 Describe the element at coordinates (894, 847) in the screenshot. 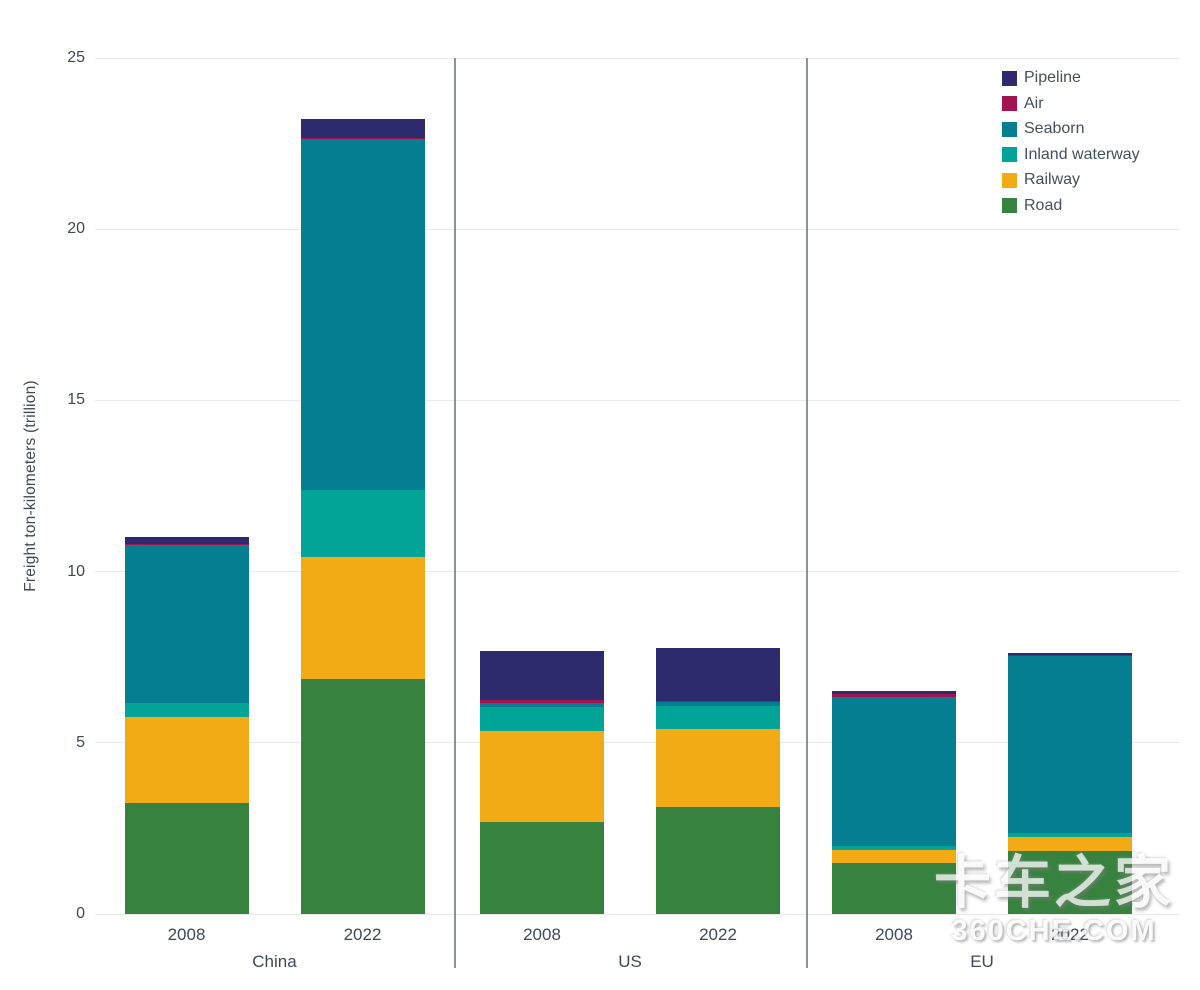

I see `bar-segment-eu-2008-inland-waterway` at that location.